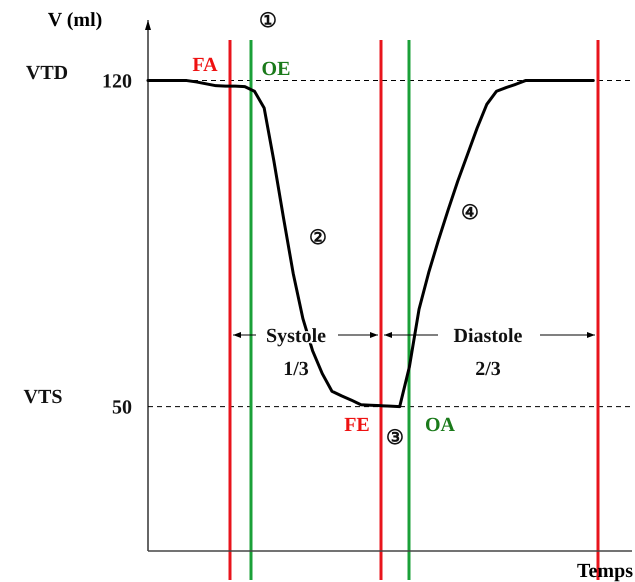 The image size is (635, 582). What do you see at coordinates (276, 69) in the screenshot?
I see `annotation: OE` at bounding box center [276, 69].